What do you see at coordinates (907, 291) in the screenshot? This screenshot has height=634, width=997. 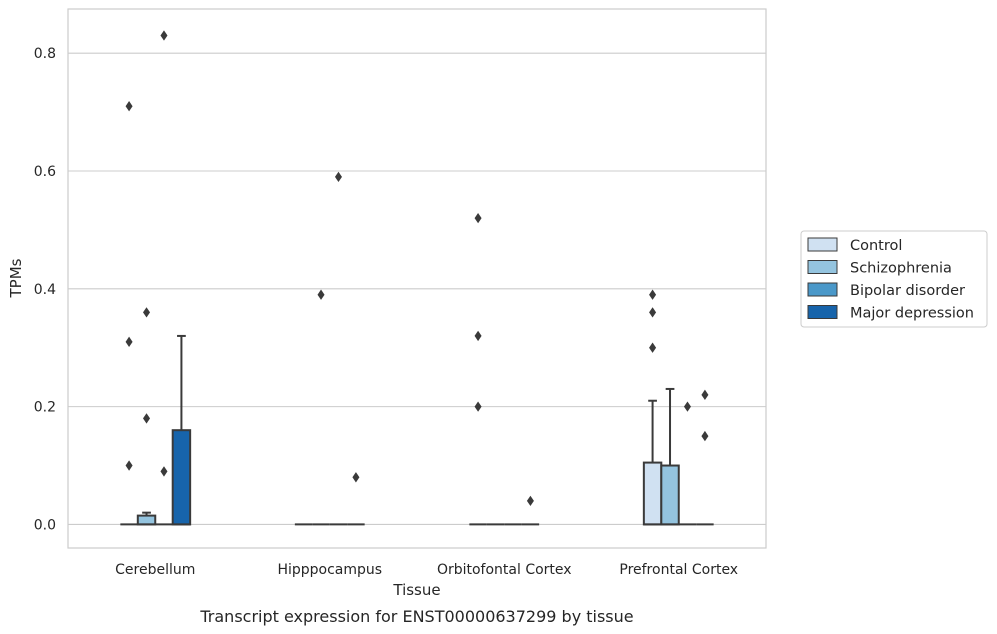 I see `legend-label: Bipolar disorder` at bounding box center [907, 291].